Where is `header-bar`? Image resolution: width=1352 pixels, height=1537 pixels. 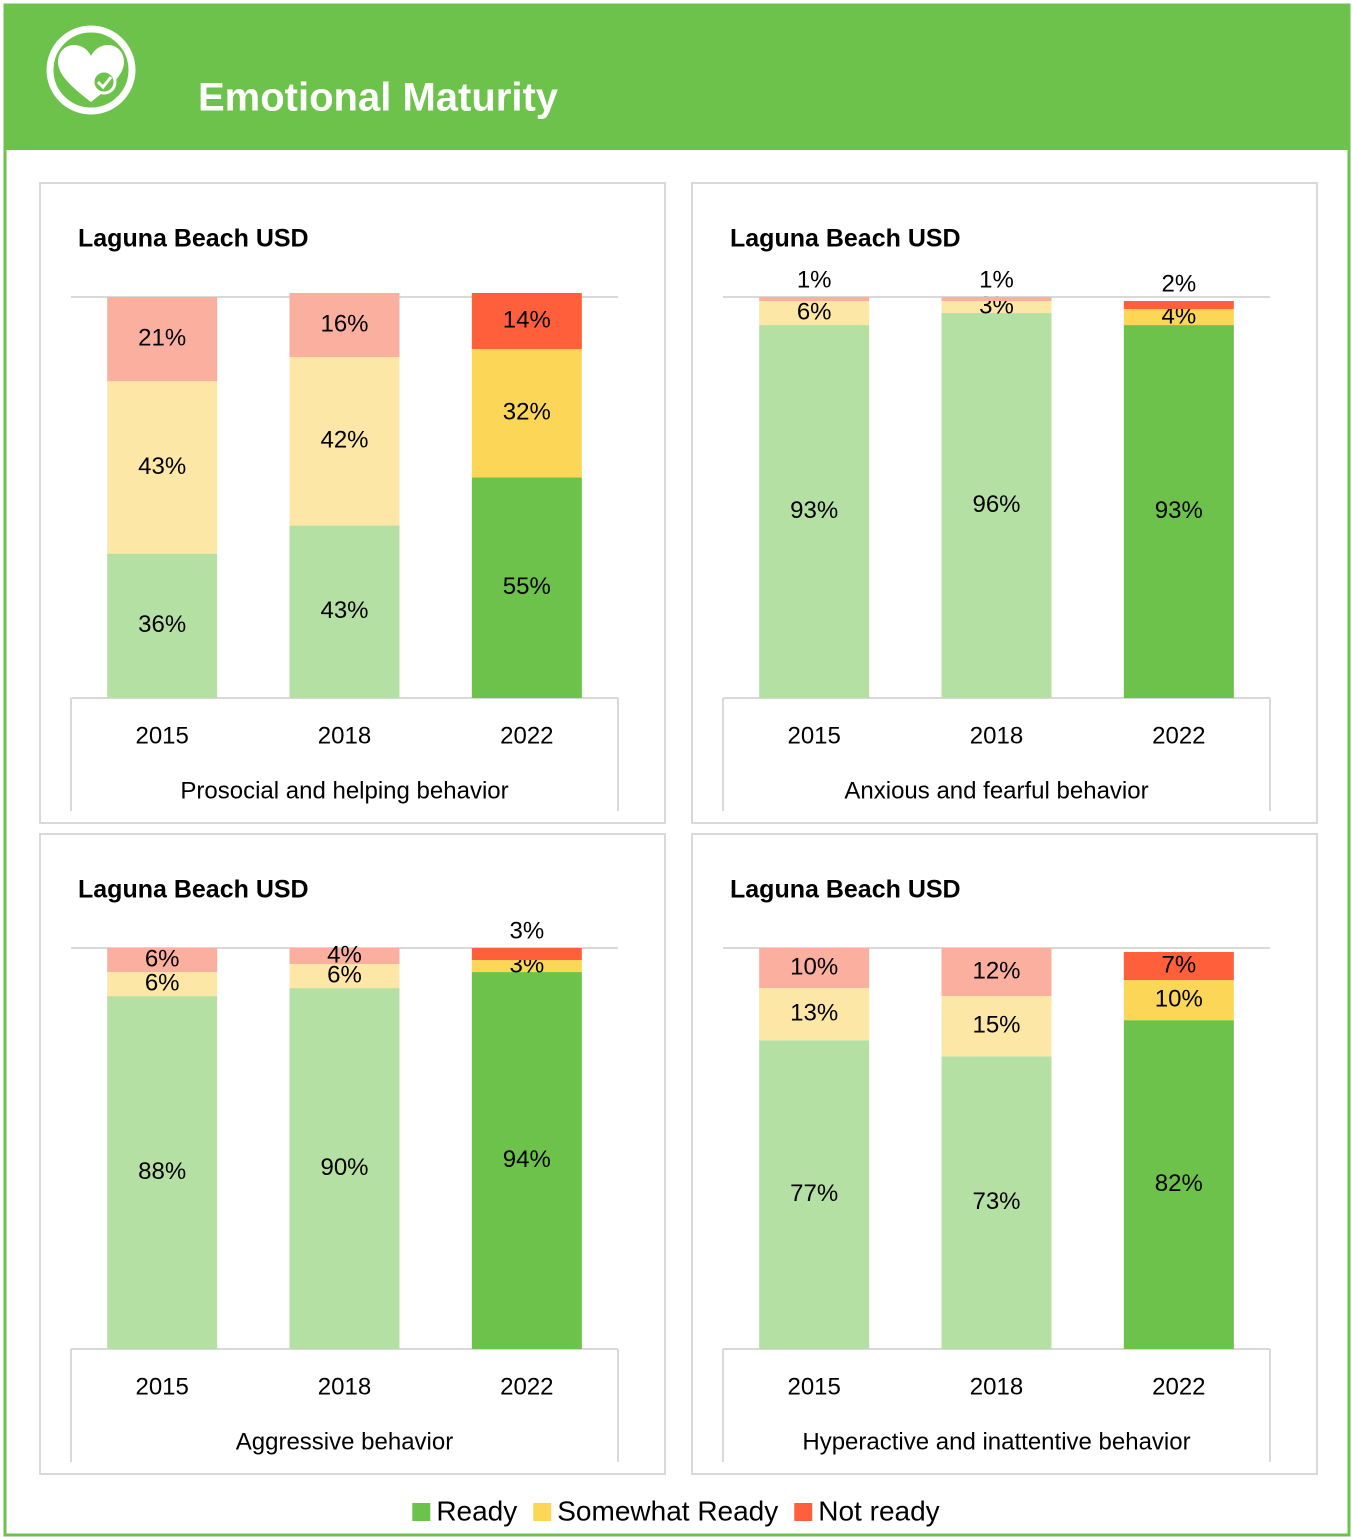
header-bar is located at coordinates (677, 77).